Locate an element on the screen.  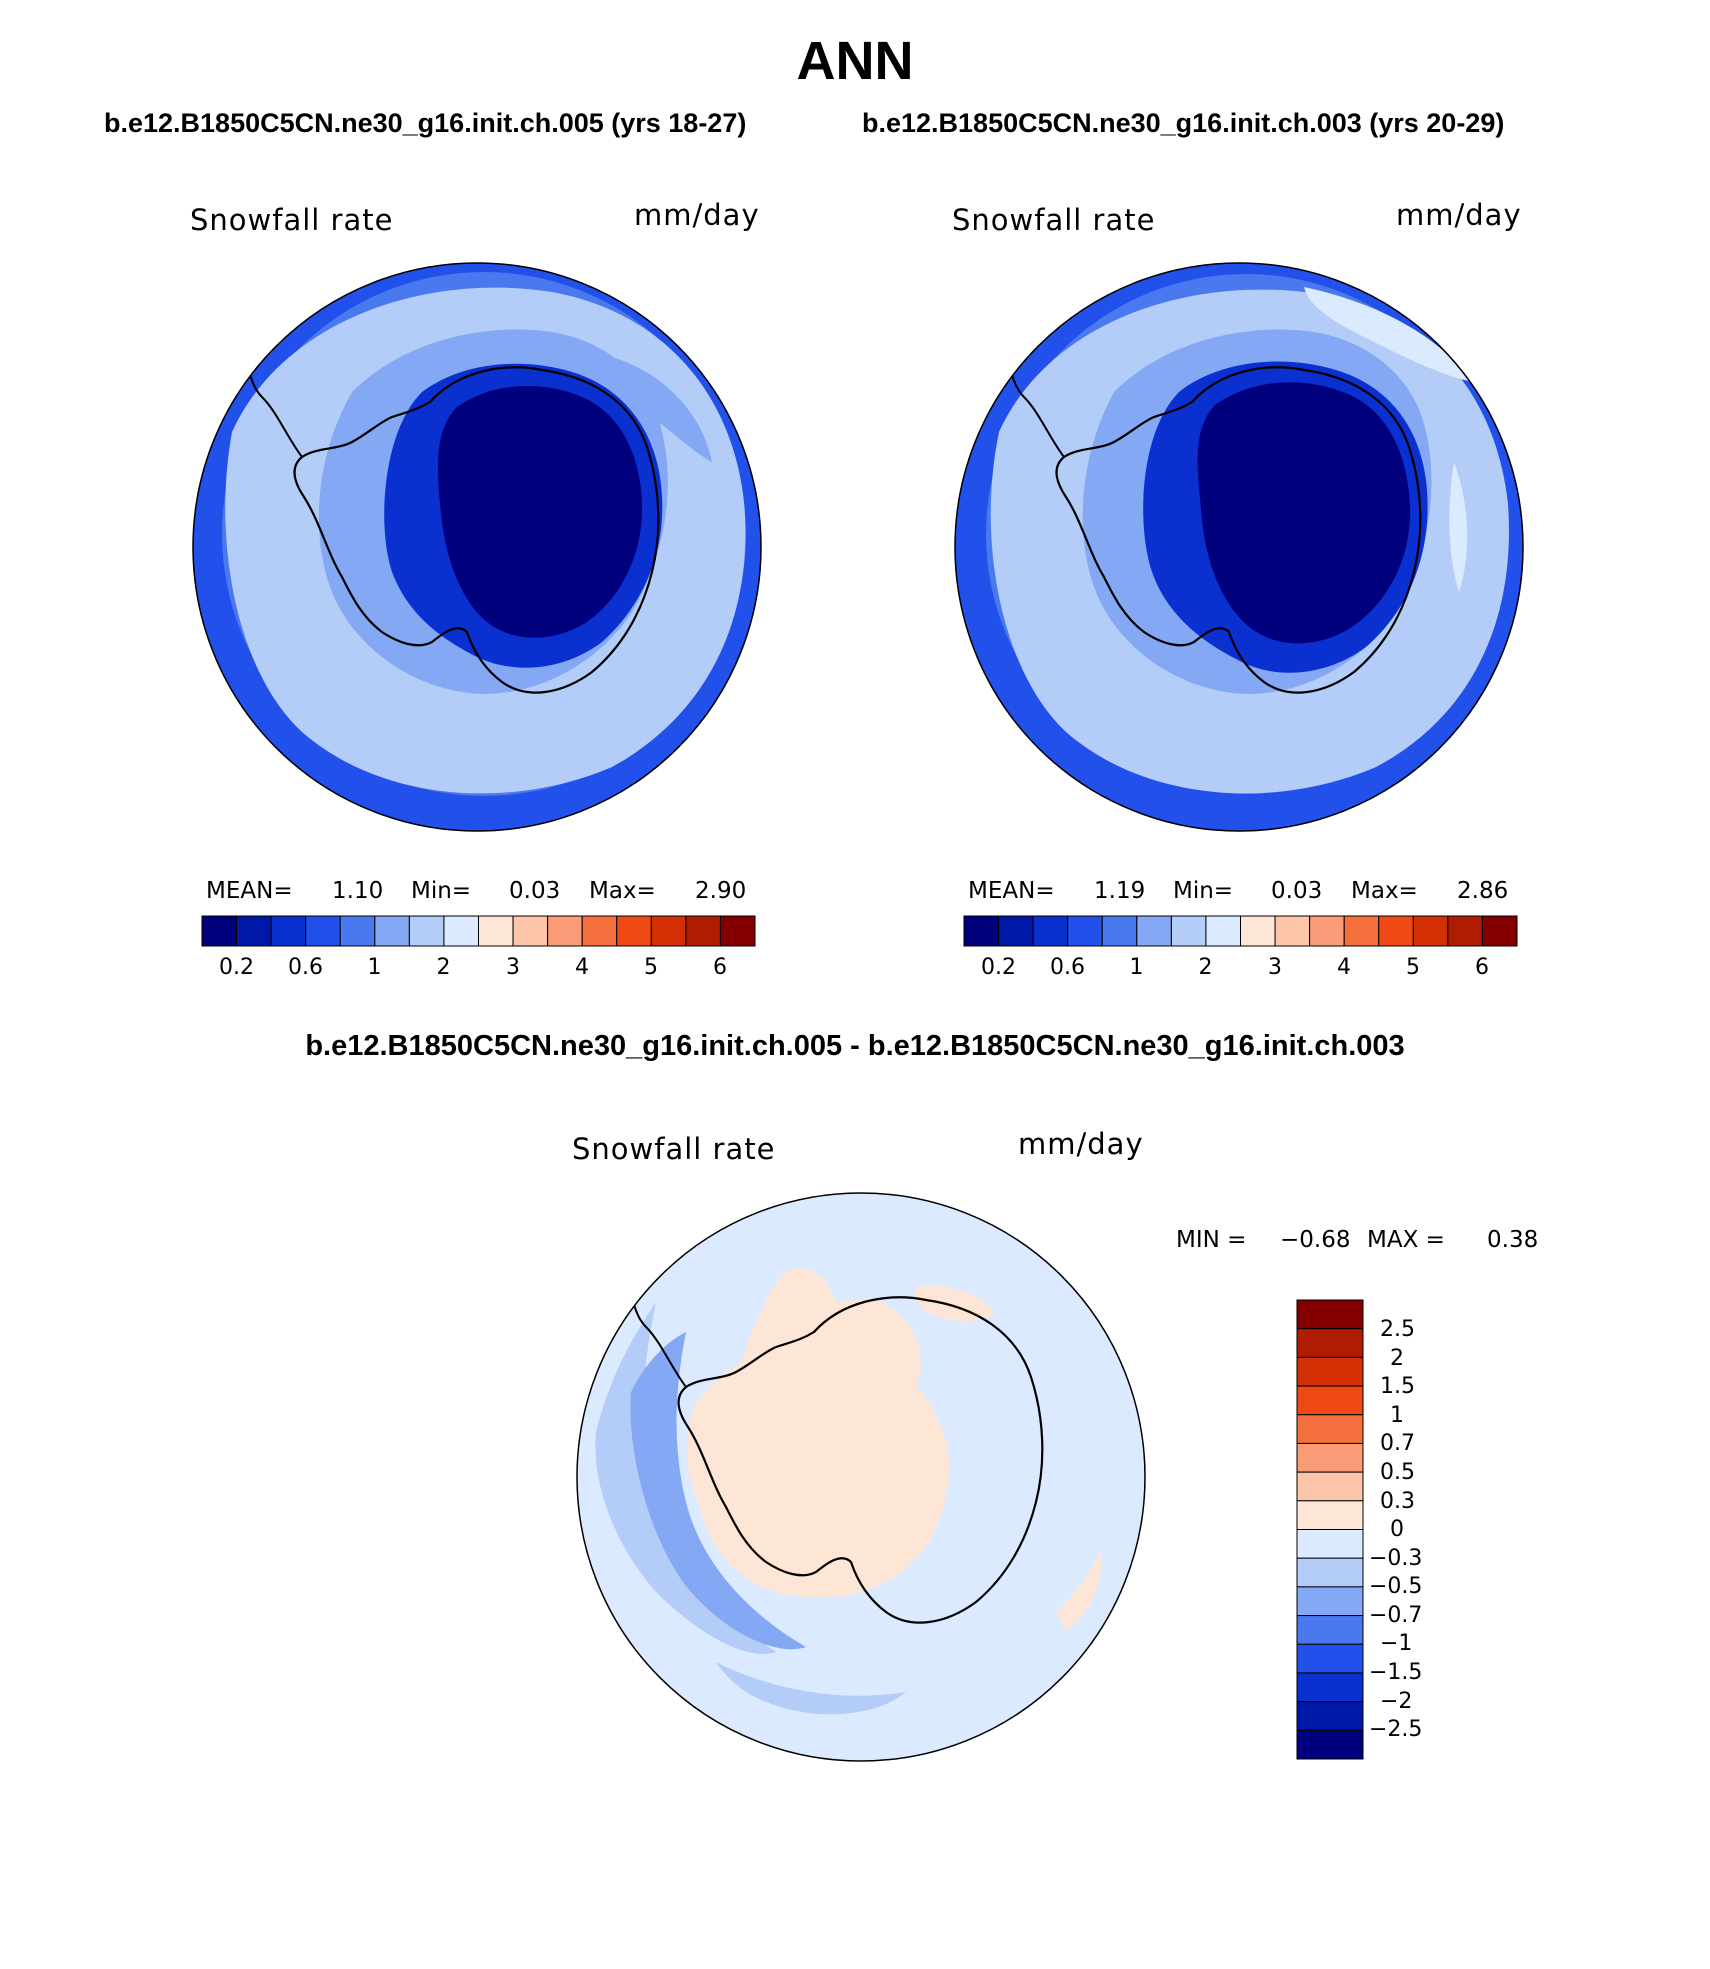
panel1-tick: 6 is located at coordinates (720, 967).